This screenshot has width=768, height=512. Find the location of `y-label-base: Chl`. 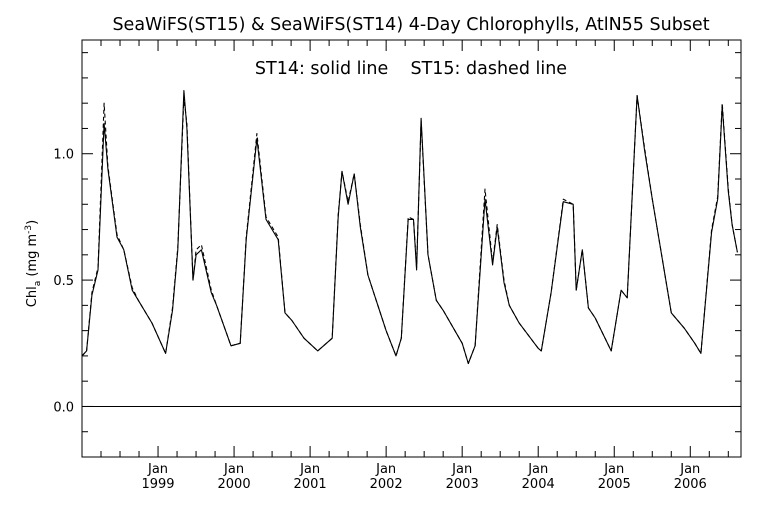

y-label-base: Chl is located at coordinates (32, 296).